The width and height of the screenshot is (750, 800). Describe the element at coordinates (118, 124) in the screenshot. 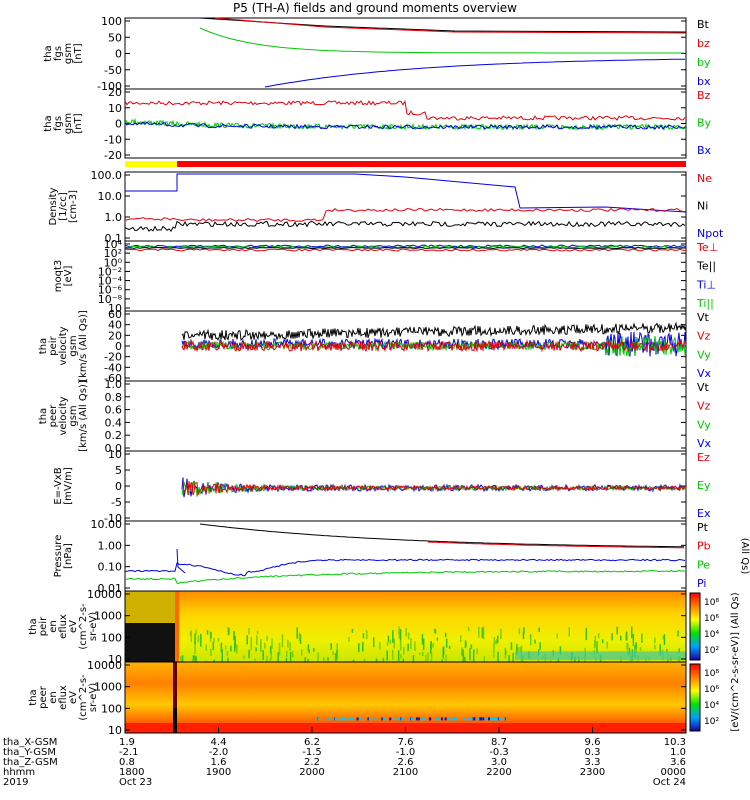

I see `y-tick-label: 0` at that location.